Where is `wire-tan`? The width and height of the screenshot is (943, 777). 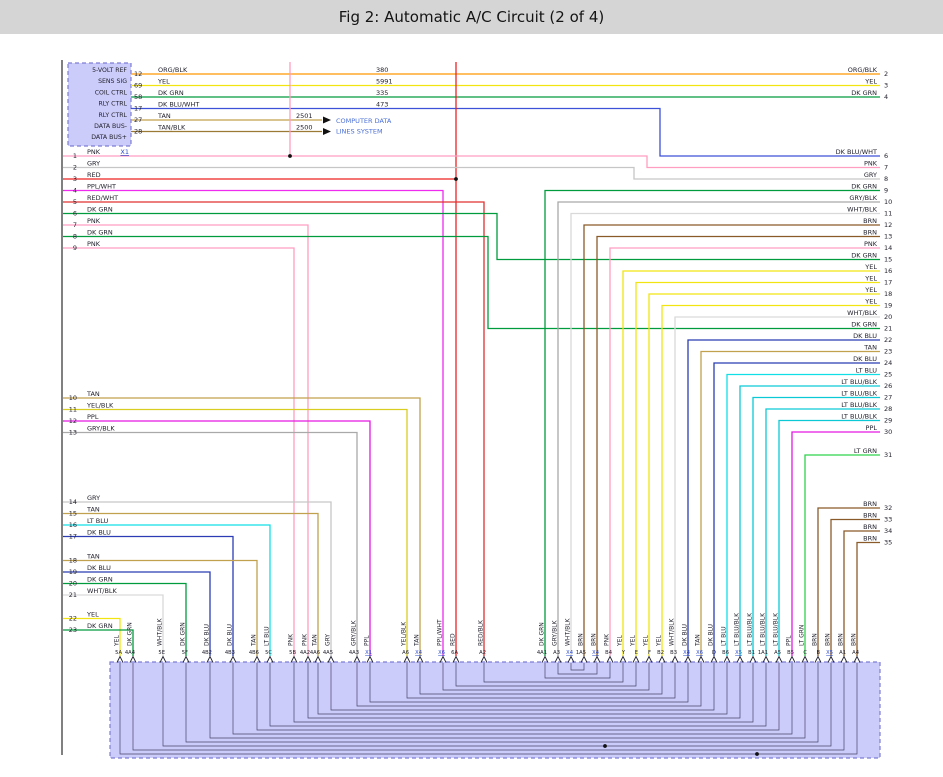 wire-tan is located at coordinates (790, 503).